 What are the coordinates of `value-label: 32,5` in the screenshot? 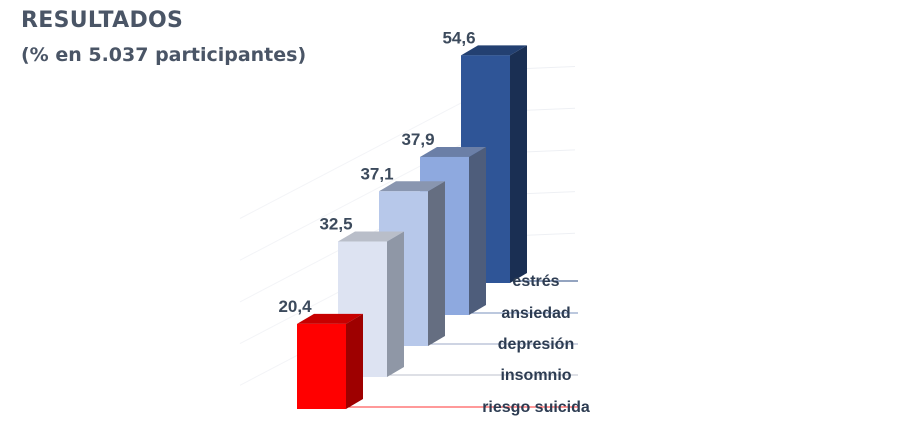 It's located at (335, 223).